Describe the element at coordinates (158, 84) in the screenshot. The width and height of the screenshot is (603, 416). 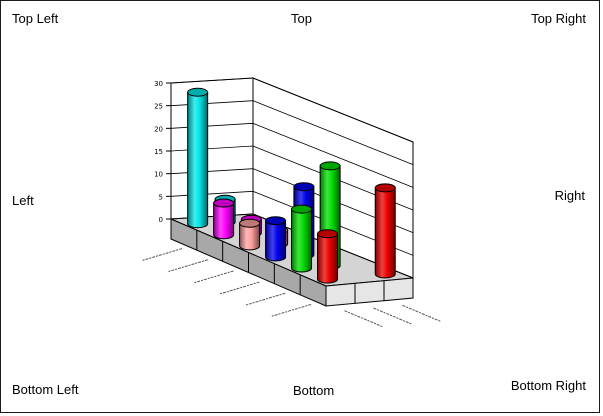
I see `y-tick-label: 30` at that location.